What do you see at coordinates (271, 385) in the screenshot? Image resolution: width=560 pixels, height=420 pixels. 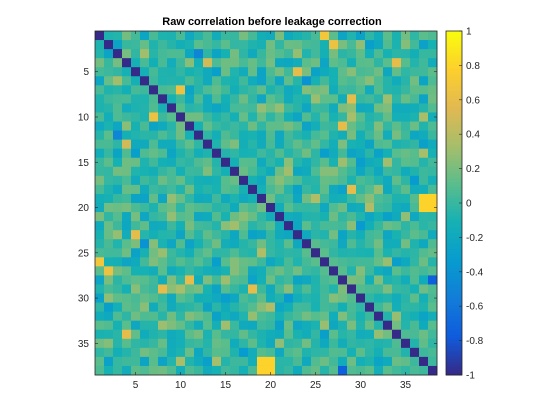 I see `x-tick-label: 20` at bounding box center [271, 385].